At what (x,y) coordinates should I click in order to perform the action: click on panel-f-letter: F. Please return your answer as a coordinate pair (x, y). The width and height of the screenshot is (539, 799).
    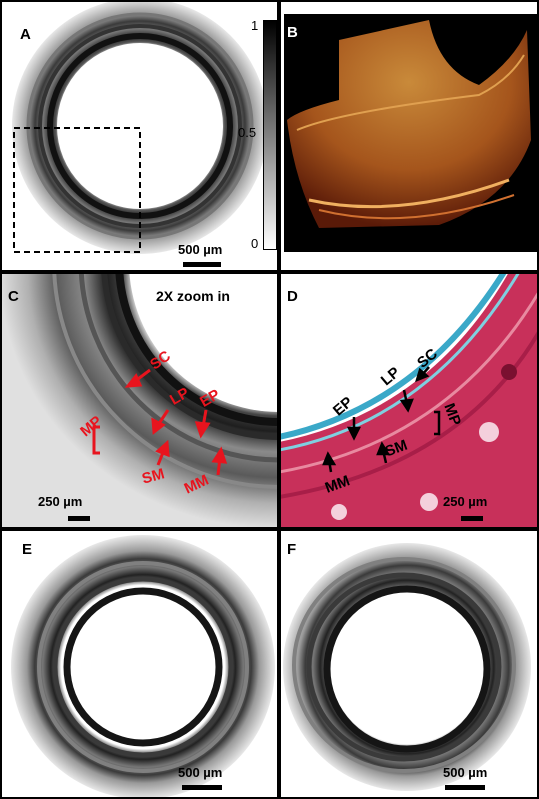
    Looking at the image, I should click on (292, 549).